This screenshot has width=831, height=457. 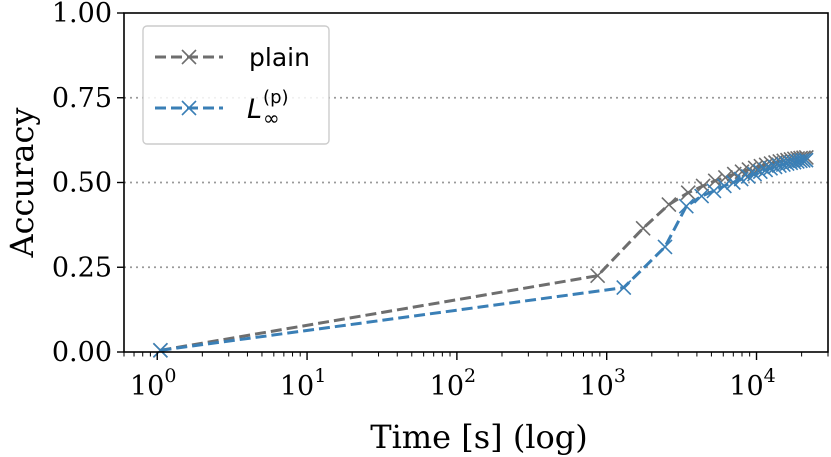 What do you see at coordinates (236, 85) in the screenshot?
I see `legend: plain L(p)∞` at bounding box center [236, 85].